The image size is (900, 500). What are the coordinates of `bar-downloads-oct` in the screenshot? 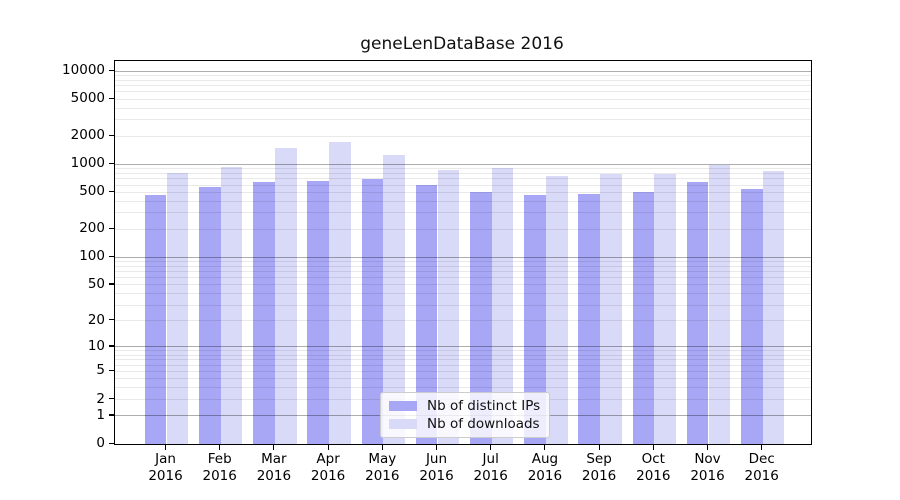 It's located at (665, 308).